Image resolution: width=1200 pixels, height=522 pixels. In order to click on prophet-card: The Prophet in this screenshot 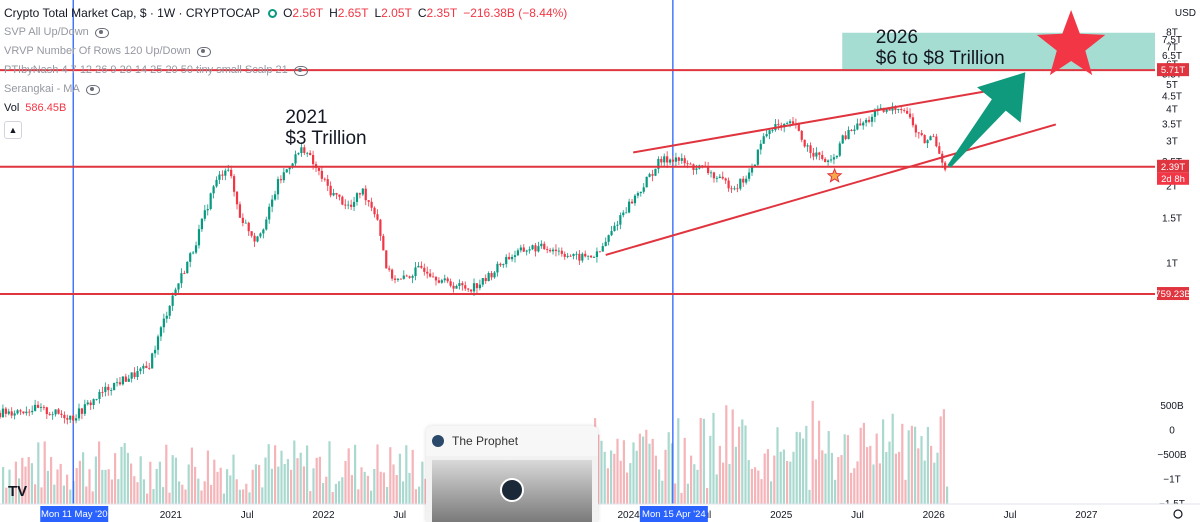, I will do `click(512, 474)`.